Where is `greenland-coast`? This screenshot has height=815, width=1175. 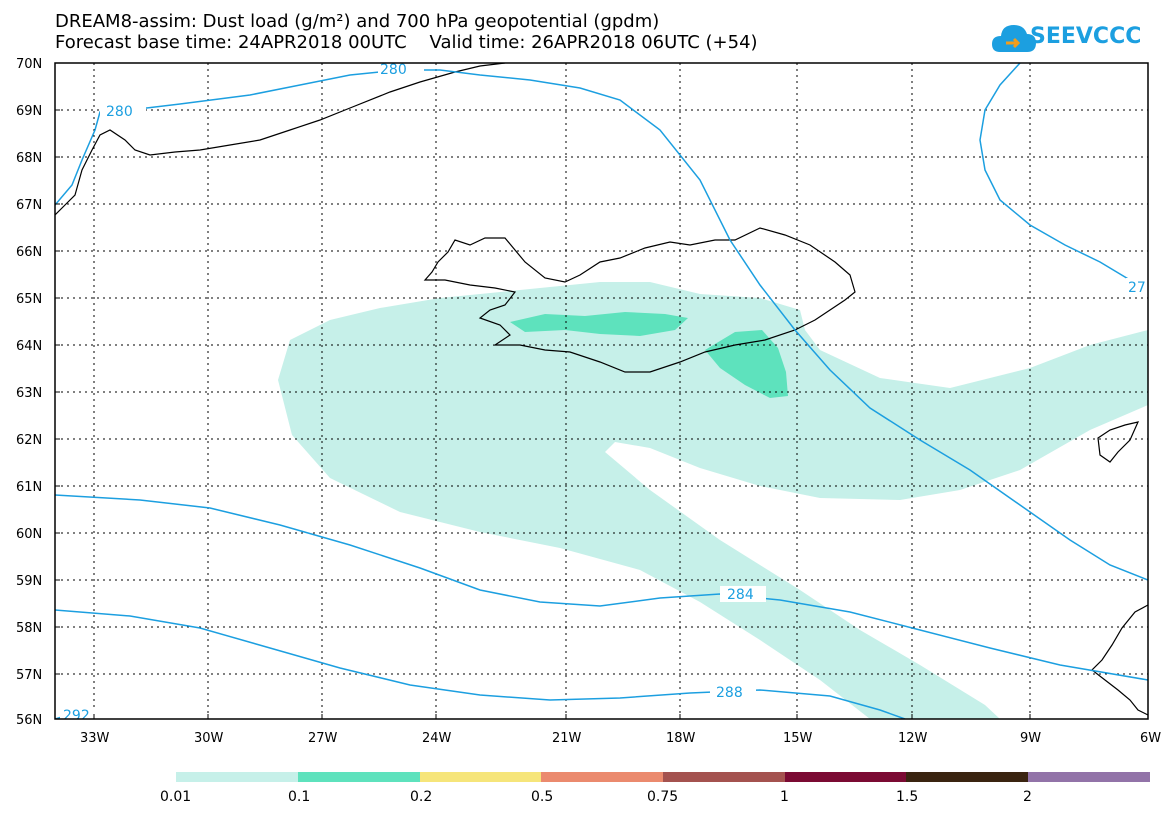 greenland-coast is located at coordinates (280, 139).